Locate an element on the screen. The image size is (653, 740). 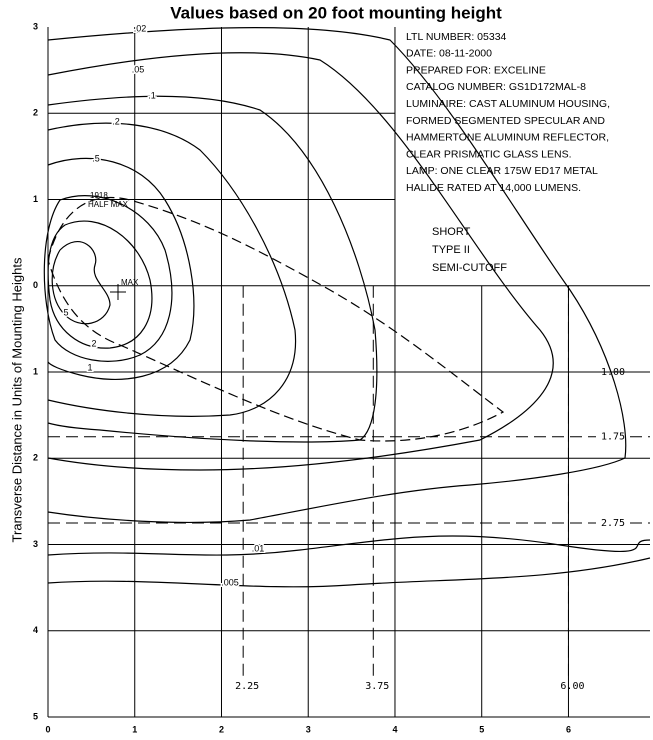
half-max-value: 1918 is located at coordinates (99, 195).